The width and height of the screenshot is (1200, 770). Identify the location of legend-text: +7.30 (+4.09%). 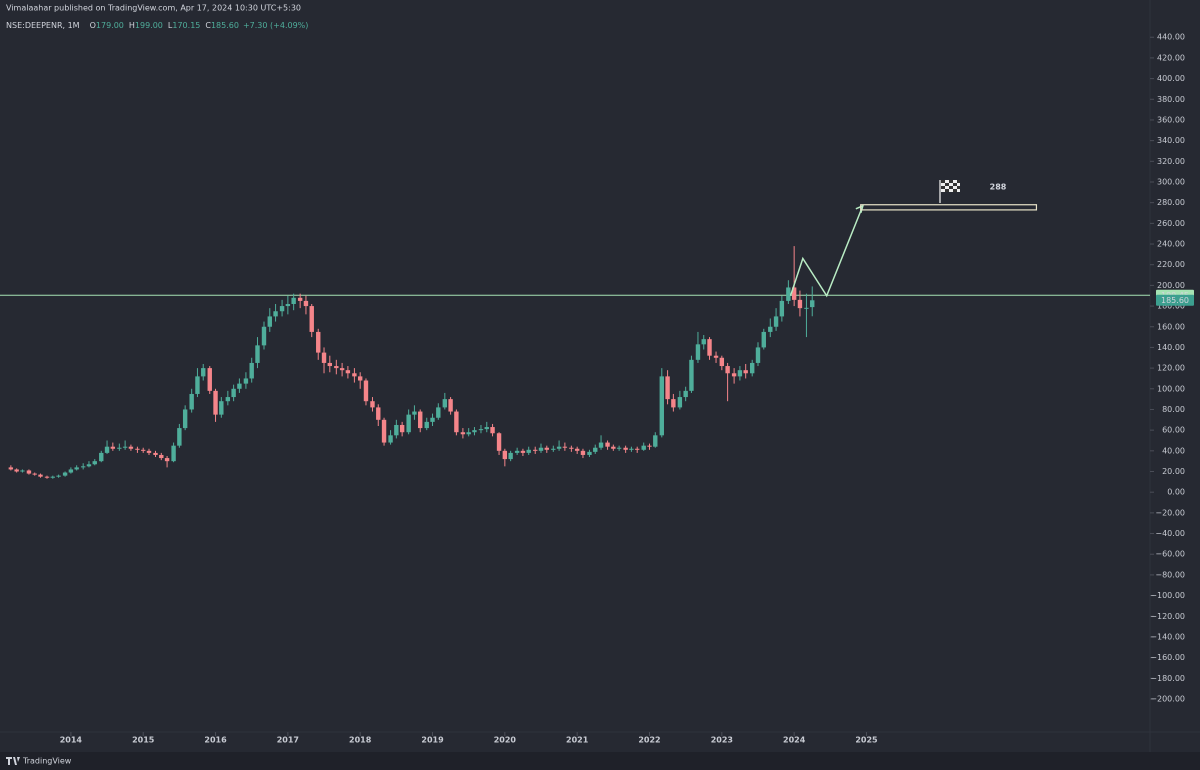
(275, 25).